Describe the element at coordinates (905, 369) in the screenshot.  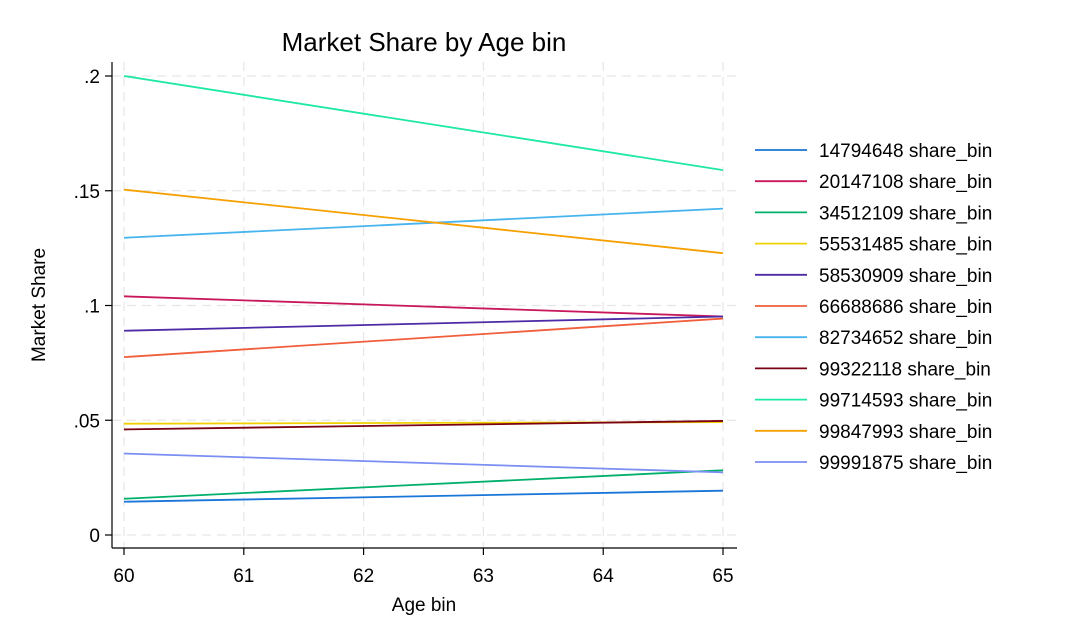
I see `legend-label: 99322118 share_bin` at that location.